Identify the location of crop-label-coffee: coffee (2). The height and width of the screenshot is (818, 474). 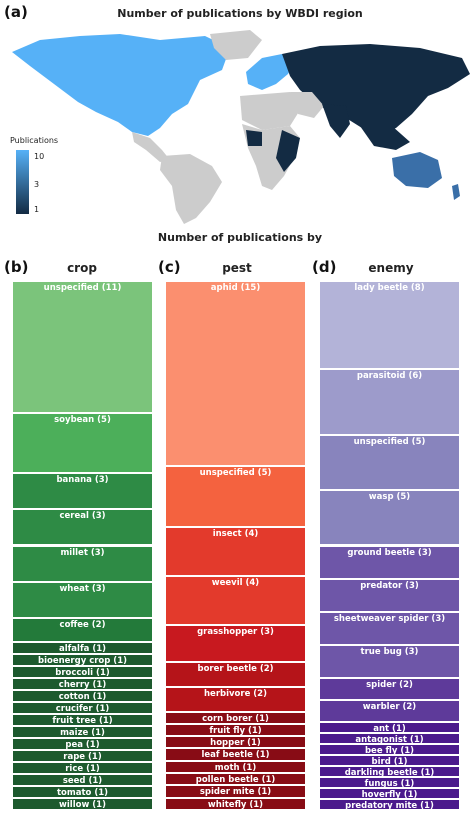
(82, 624).